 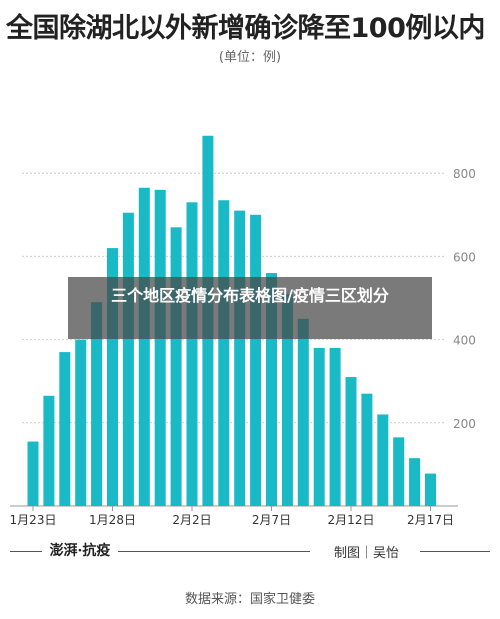 What do you see at coordinates (112, 520) in the screenshot?
I see `x-tick-label: 1月28日` at bounding box center [112, 520].